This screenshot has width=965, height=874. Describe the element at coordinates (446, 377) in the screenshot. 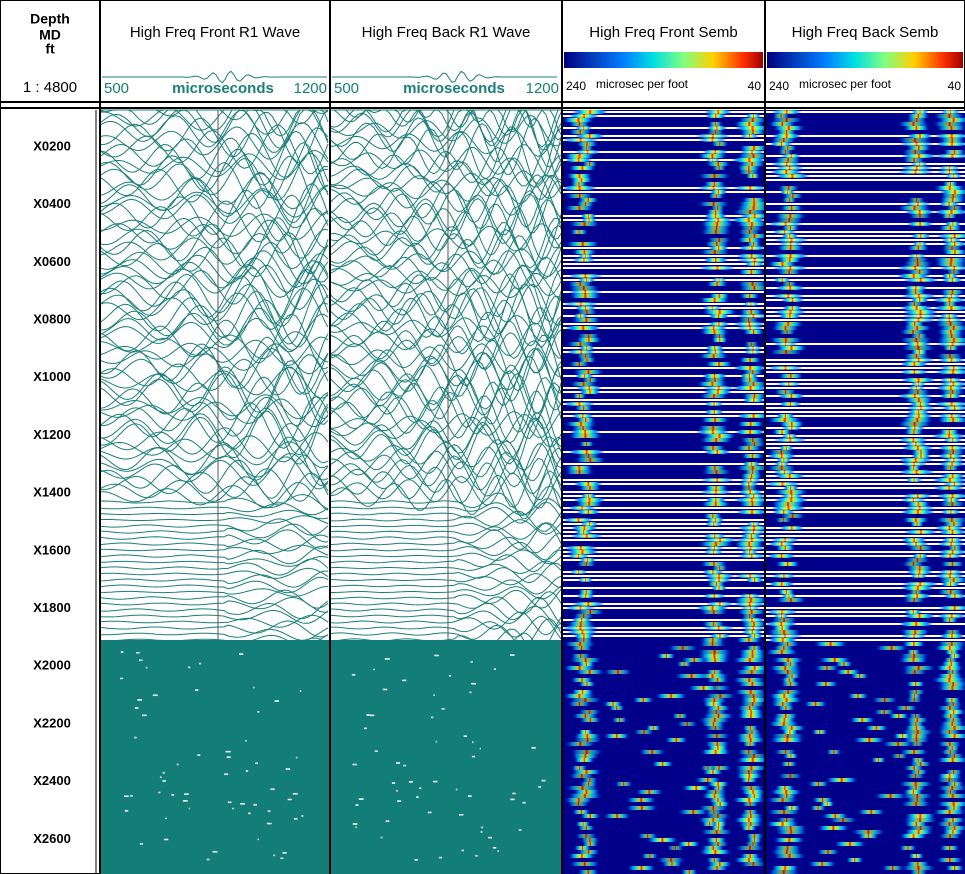

I see `waveforms` at that location.